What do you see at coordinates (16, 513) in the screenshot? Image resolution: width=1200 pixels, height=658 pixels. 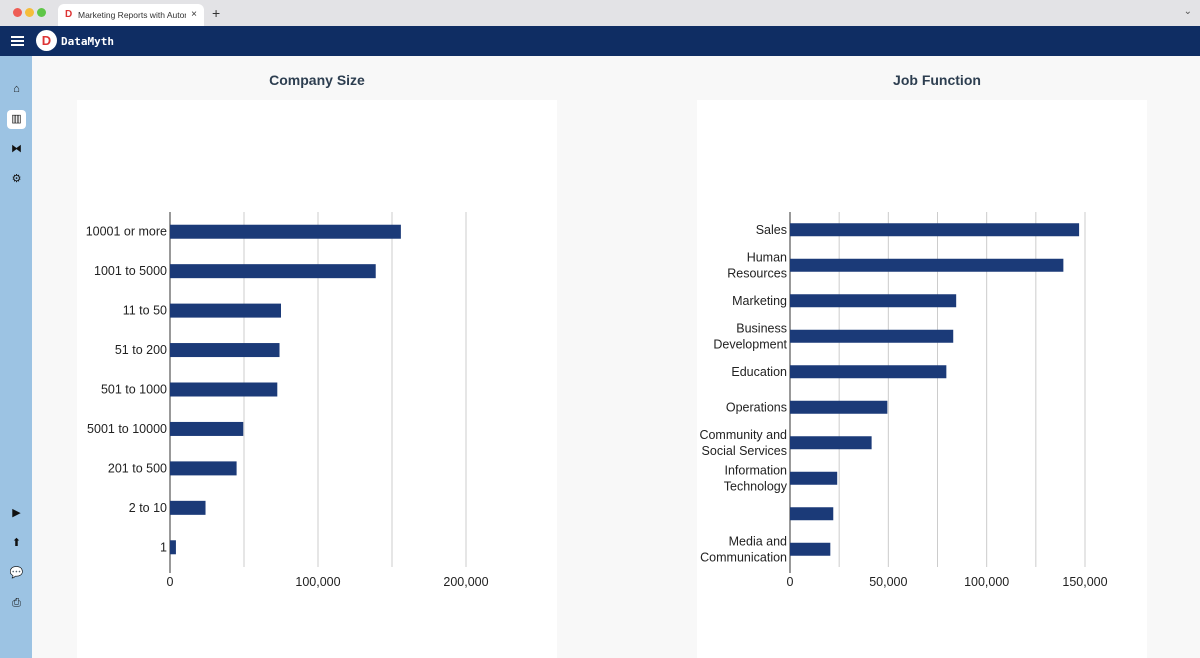 I see `video-icon: ▶` at bounding box center [16, 513].